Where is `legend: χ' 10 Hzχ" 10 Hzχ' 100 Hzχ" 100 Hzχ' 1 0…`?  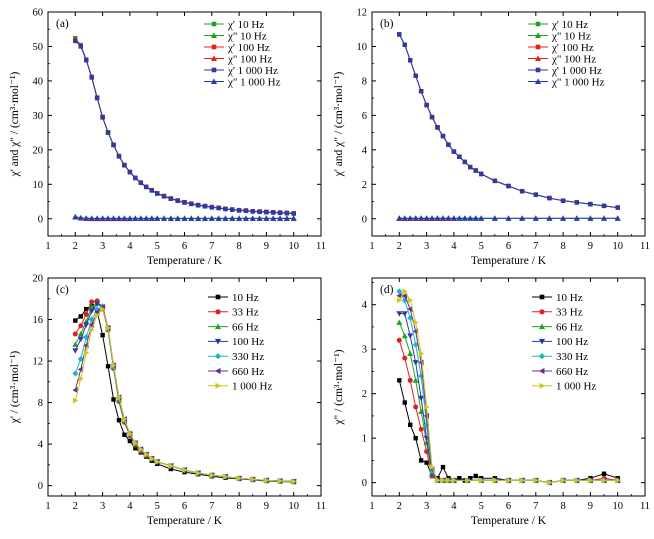 legend: χ' 10 Hzχ" 10 Hzχ' 100 Hzχ" 100 Hzχ' 1 0… is located at coordinates (566, 53).